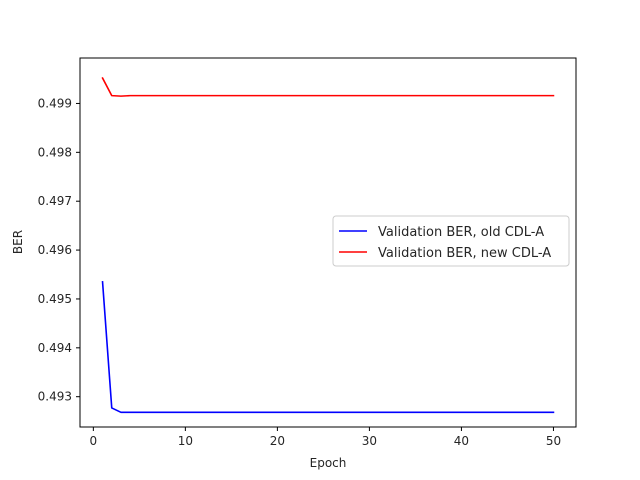 This screenshot has width=640, height=480. Describe the element at coordinates (55, 397) in the screenshot. I see `y-tick-label: 0.493` at that location.